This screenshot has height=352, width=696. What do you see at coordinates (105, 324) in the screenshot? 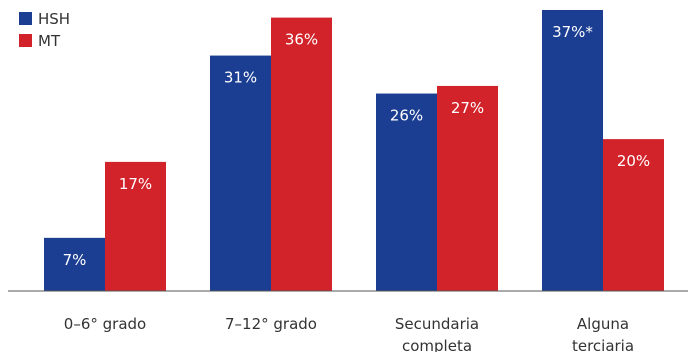
I see `x-tick-label-0: 0–6° grado` at bounding box center [105, 324].